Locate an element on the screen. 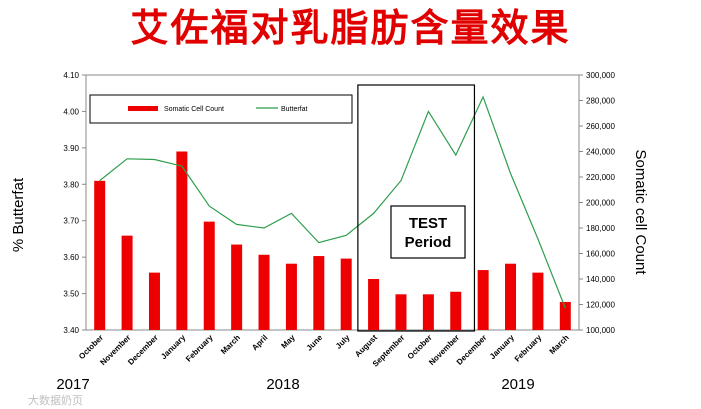 The height and width of the screenshot is (409, 701). left-tick-label: 4.00 is located at coordinates (71, 111).